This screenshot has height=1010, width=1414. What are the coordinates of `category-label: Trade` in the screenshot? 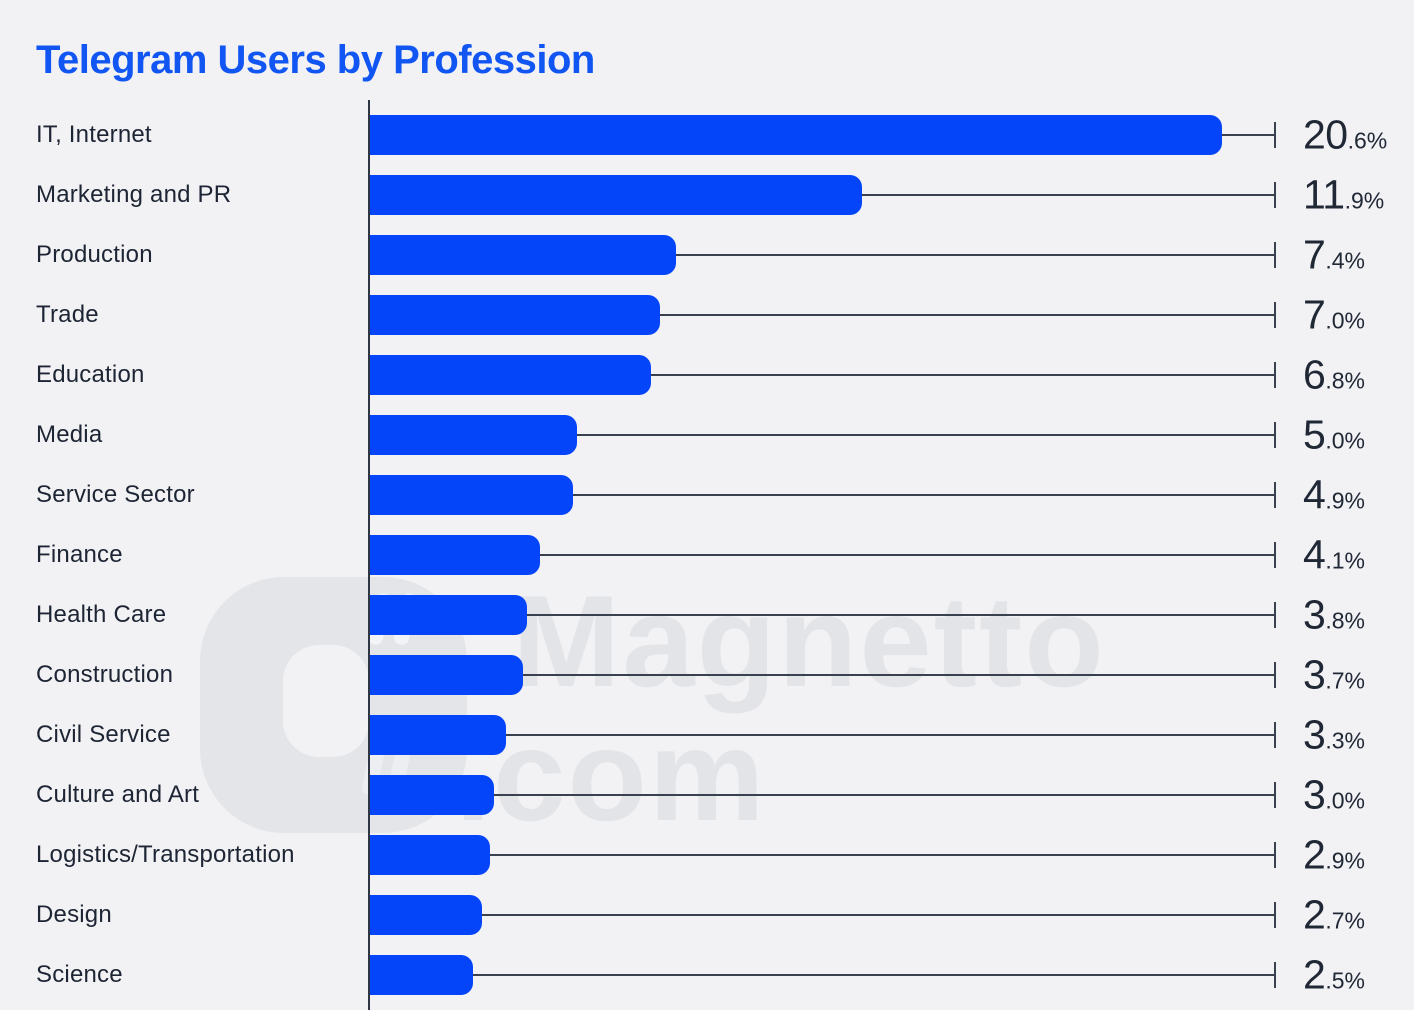 It's located at (67, 314).